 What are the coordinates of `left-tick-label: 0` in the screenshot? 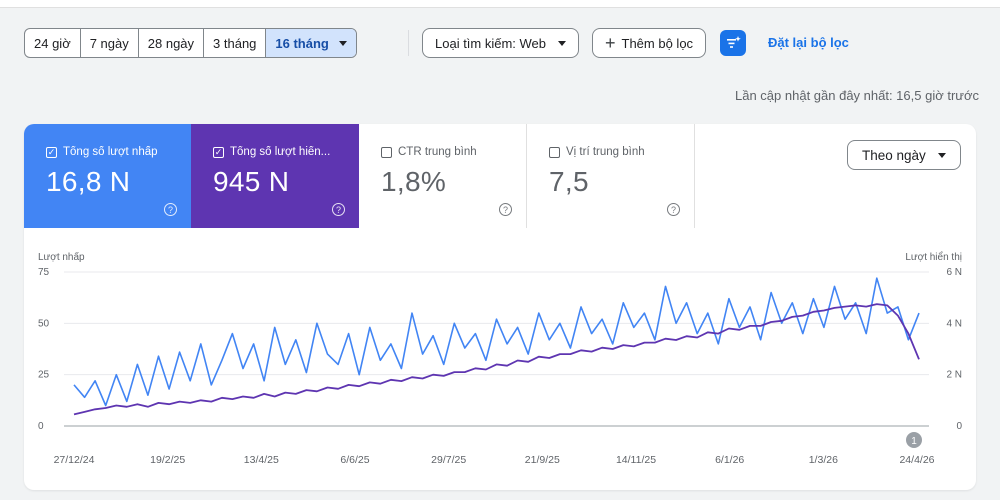 It's located at (41, 426).